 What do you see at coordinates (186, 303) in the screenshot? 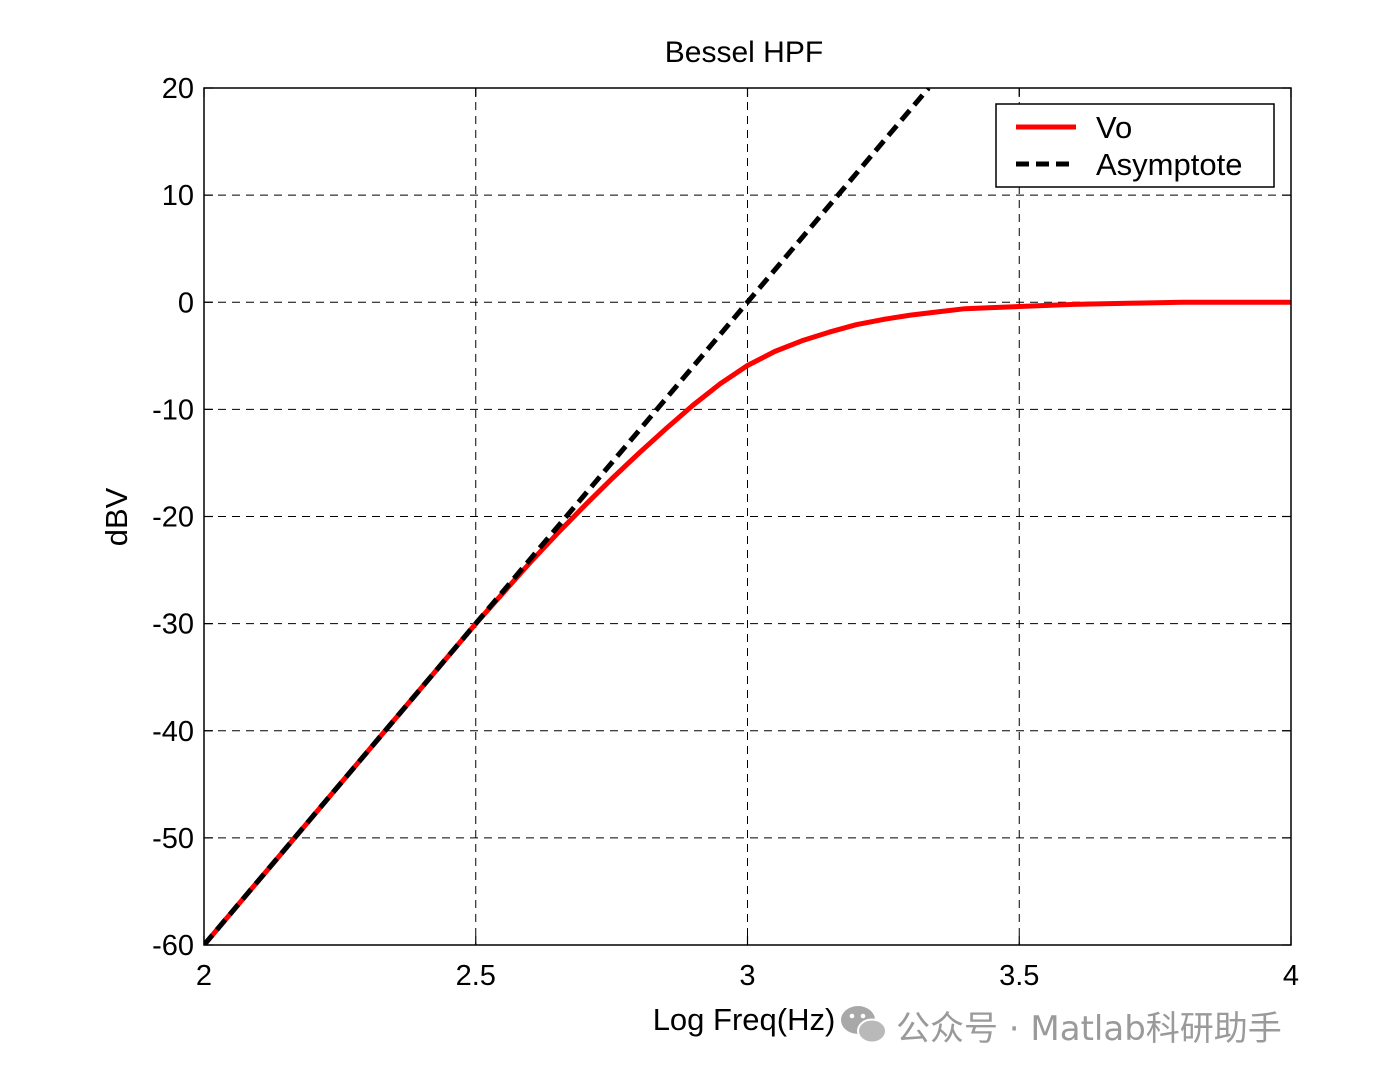
I see `y-tick-label: 0` at bounding box center [186, 303].